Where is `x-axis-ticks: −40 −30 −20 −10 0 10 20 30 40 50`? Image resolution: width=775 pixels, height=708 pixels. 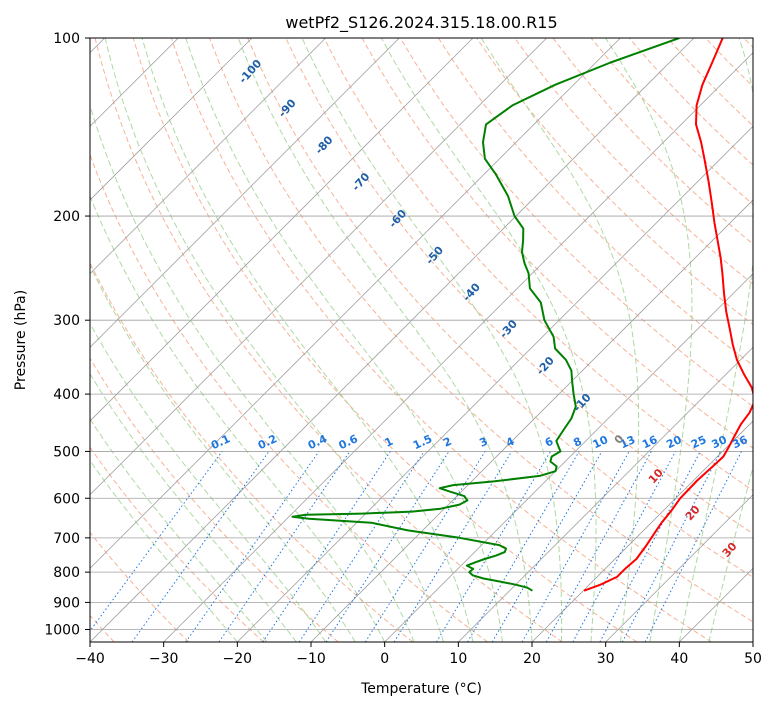
x-axis-ticks: −40 −30 −20 −10 0 10 20 30 40 50 is located at coordinates (418, 654).